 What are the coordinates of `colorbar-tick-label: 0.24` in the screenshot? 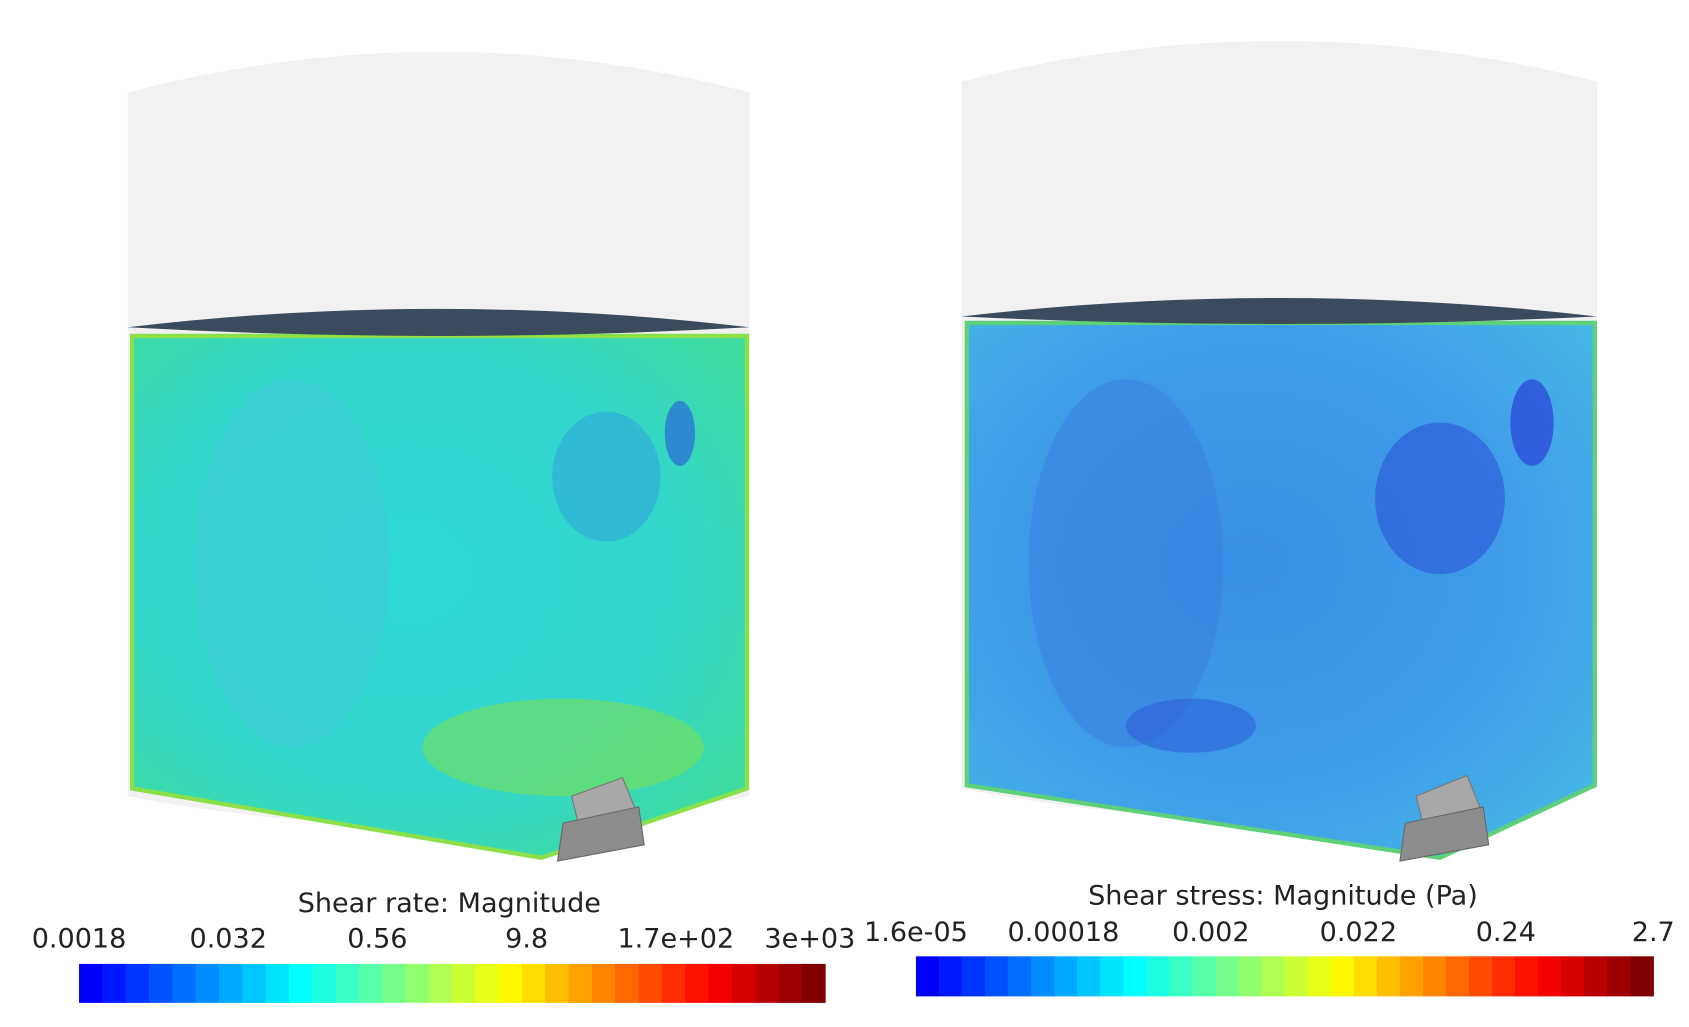 It's located at (1506, 932).